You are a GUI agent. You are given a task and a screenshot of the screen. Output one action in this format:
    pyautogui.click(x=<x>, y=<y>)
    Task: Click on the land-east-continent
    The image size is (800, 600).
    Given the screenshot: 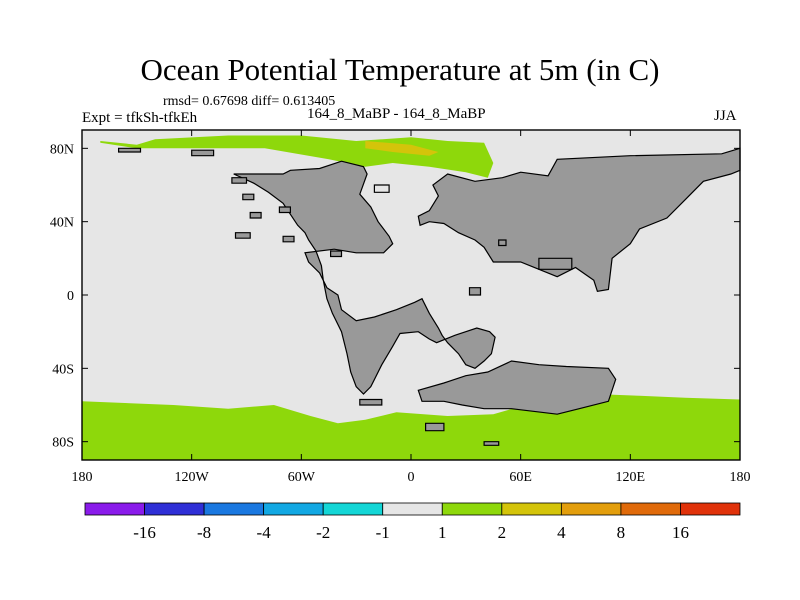 What is the action you would take?
    pyautogui.click(x=579, y=219)
    